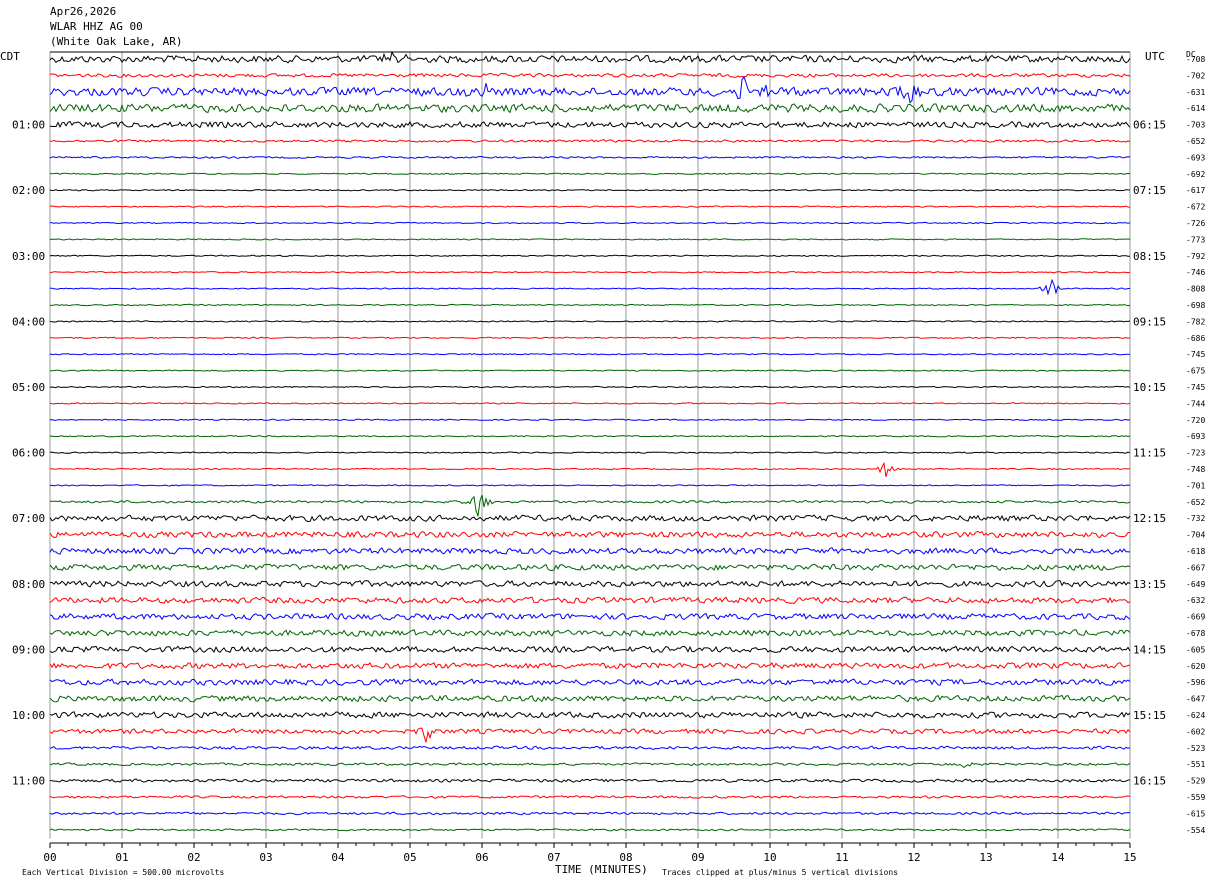  Describe the element at coordinates (28, 321) in the screenshot. I see `cdt-hour-label: 04:00` at that location.